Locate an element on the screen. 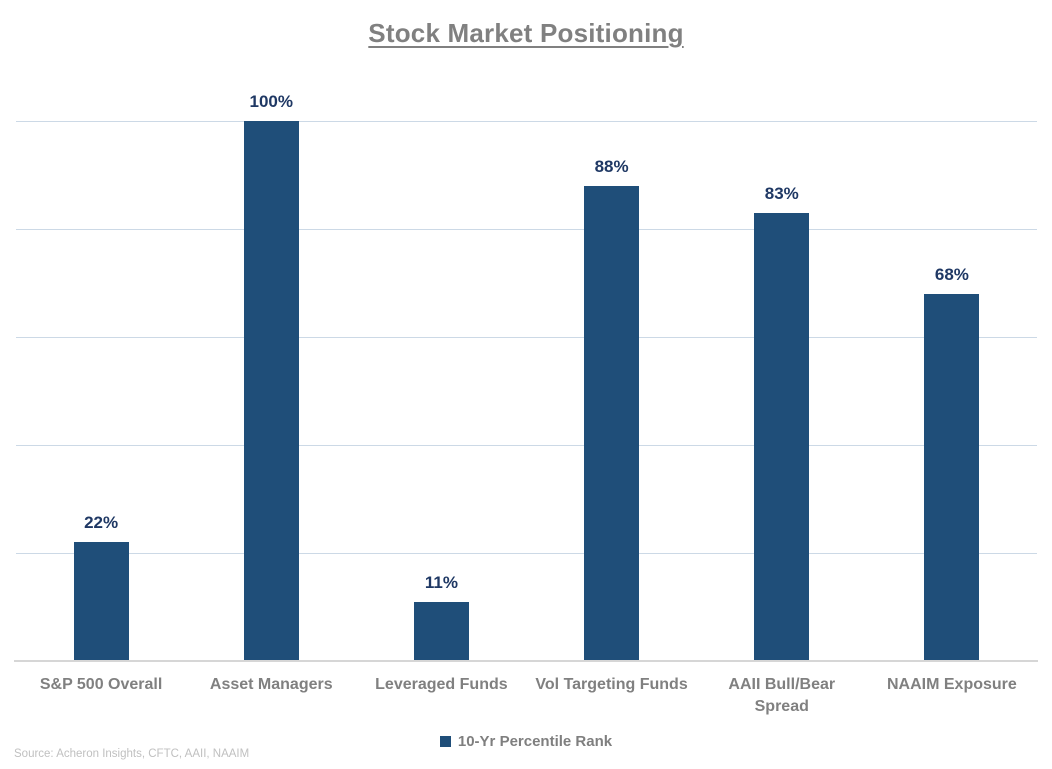 The height and width of the screenshot is (769, 1052). category-label: NAAIM Exposure is located at coordinates (952, 684).